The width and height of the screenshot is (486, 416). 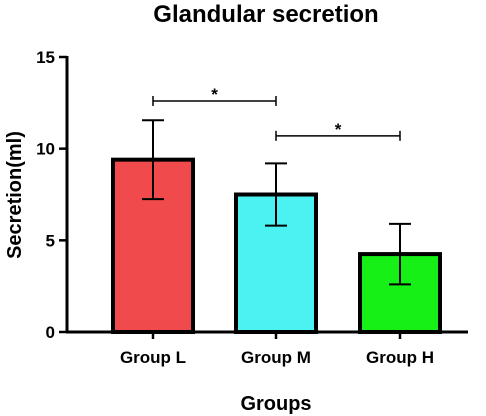 I want to click on x-tick-label: Group M, so click(x=276, y=357).